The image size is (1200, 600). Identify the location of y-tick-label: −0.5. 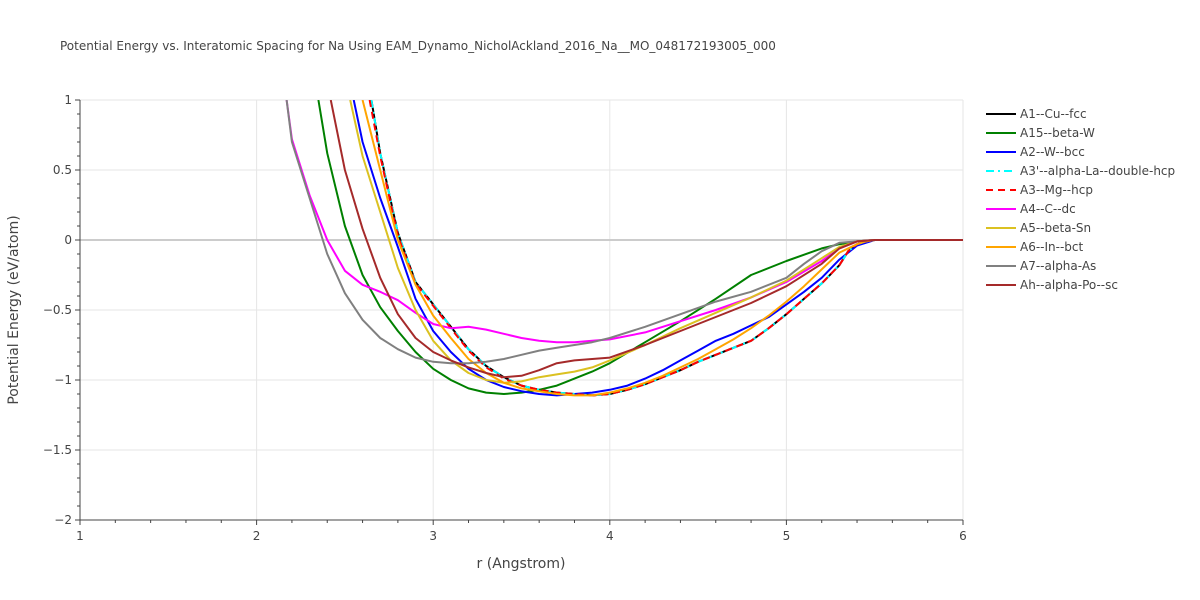
(57, 310).